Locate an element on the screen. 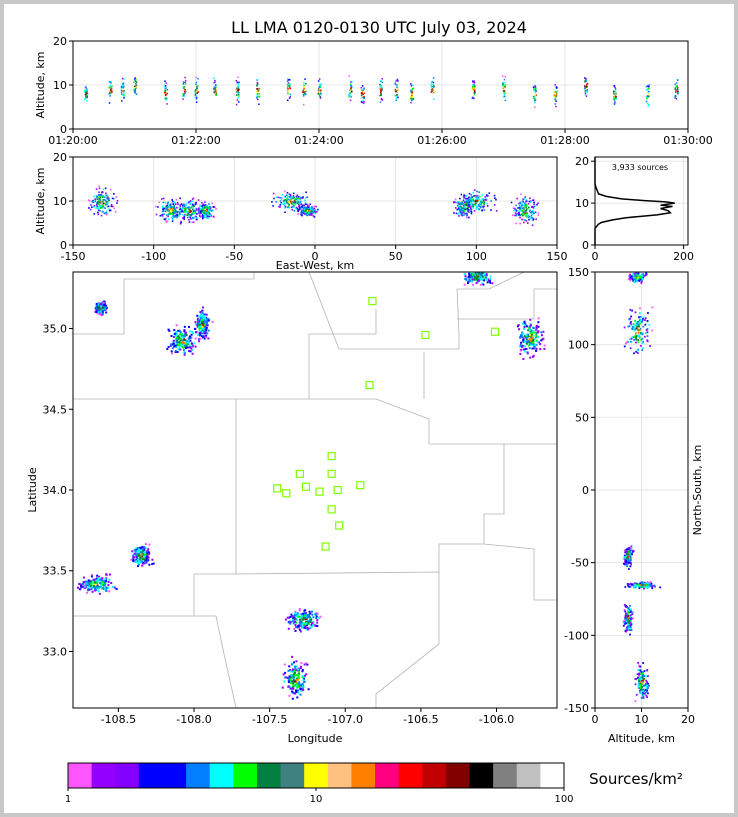 Image resolution: width=738 pixels, height=817 pixels. y-tick-label: -50 is located at coordinates (580, 563).